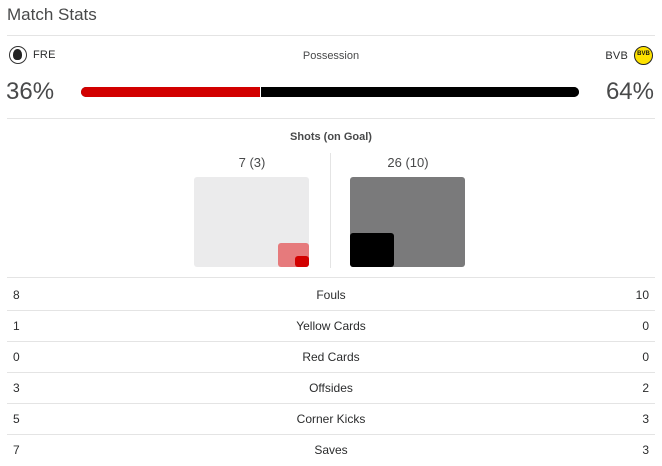 The height and width of the screenshot is (466, 662). Describe the element at coordinates (331, 137) in the screenshot. I see `shots-label: Shots (on Goal)` at that location.